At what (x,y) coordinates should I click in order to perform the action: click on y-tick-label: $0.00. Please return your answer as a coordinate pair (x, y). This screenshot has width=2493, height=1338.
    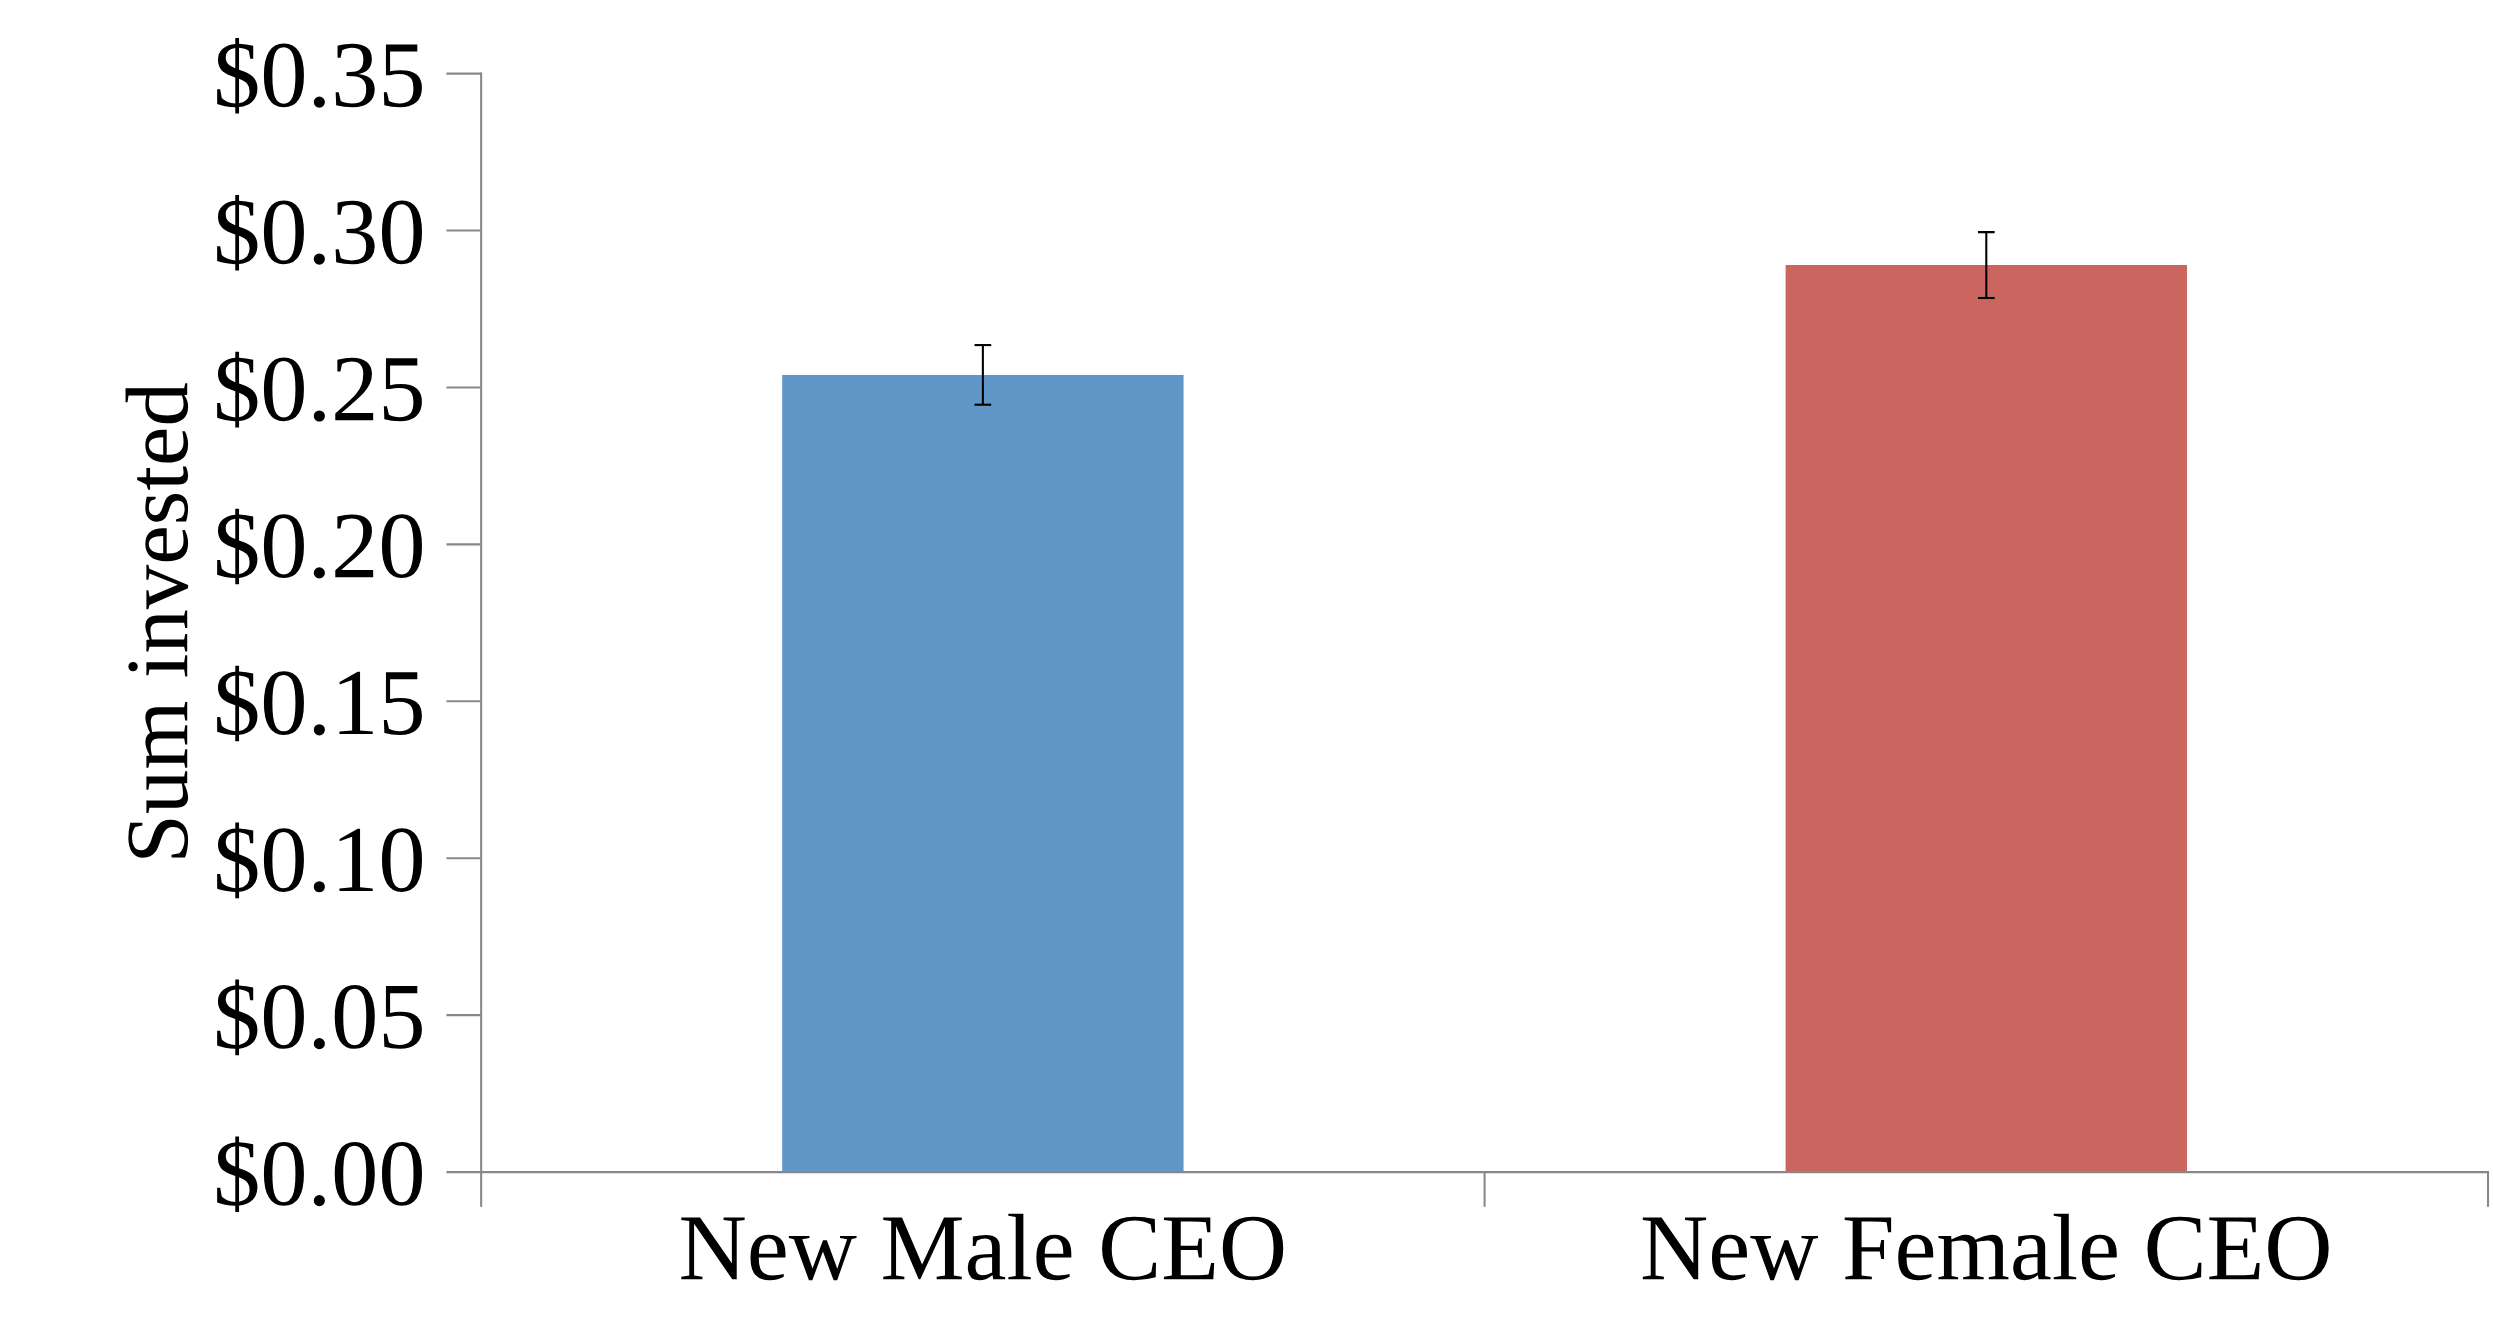
    Looking at the image, I should click on (319, 1174).